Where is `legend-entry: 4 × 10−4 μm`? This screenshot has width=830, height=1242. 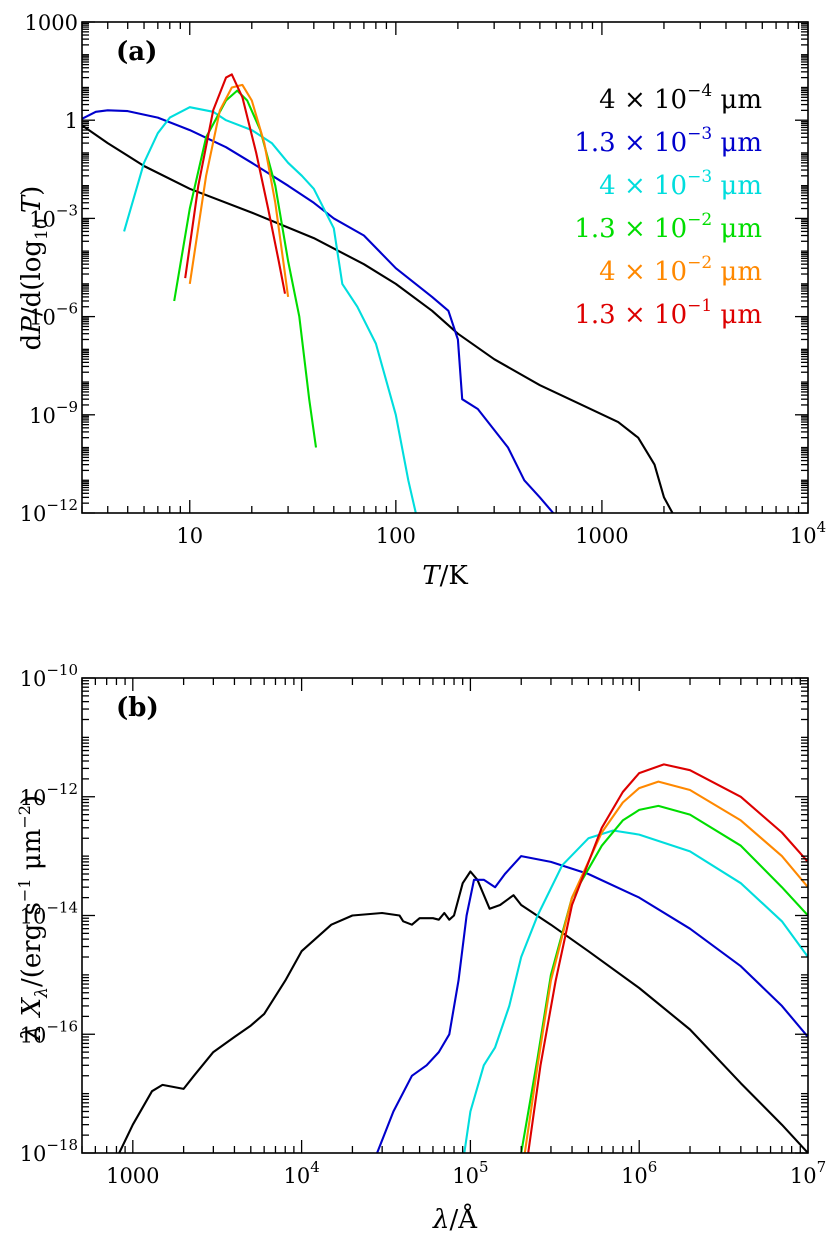
legend-entry: 4 × 10−4 μm is located at coordinates (680, 98).